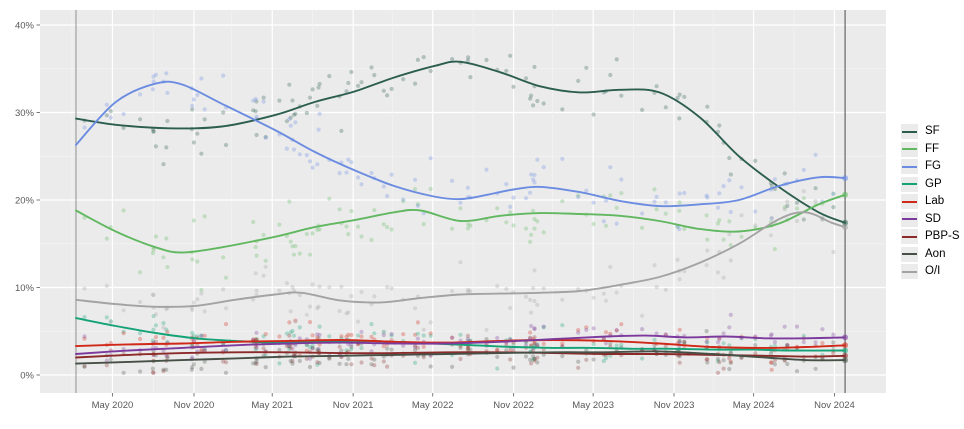 This screenshot has height=429, width=964. What do you see at coordinates (942, 236) in the screenshot?
I see `legend-label-PBP-S: PBP-S` at bounding box center [942, 236].